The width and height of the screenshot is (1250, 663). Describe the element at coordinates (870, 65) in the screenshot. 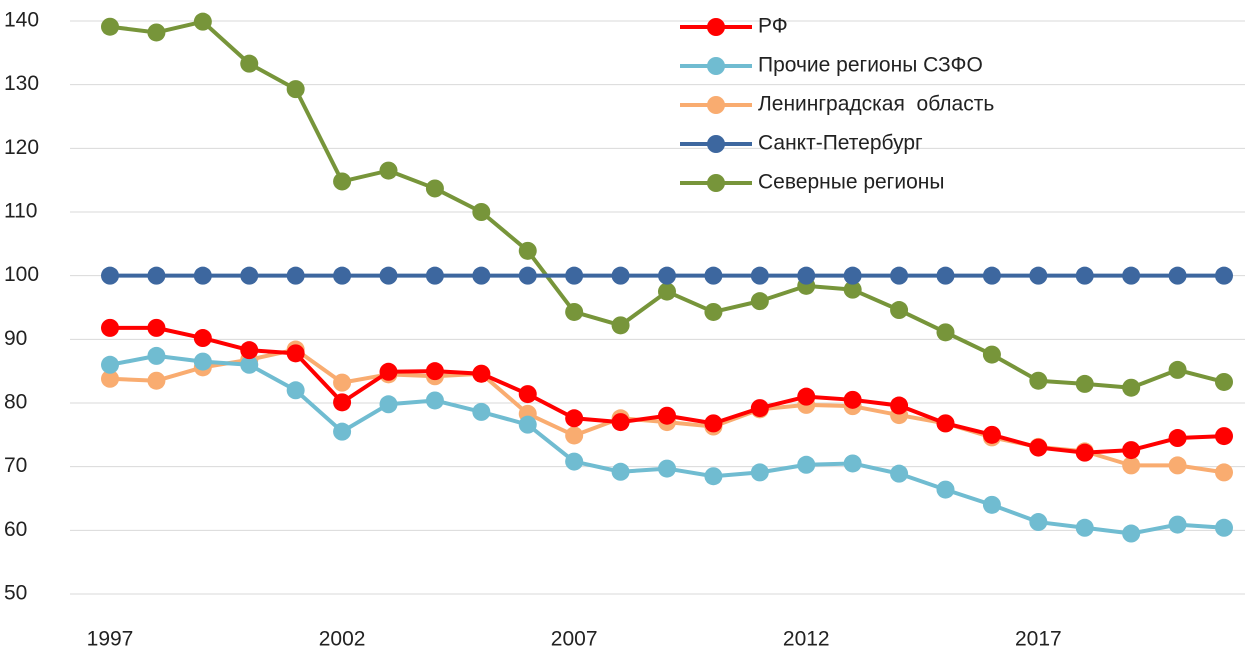

I see `legend-label: Прочие регионы СЗФО` at that location.